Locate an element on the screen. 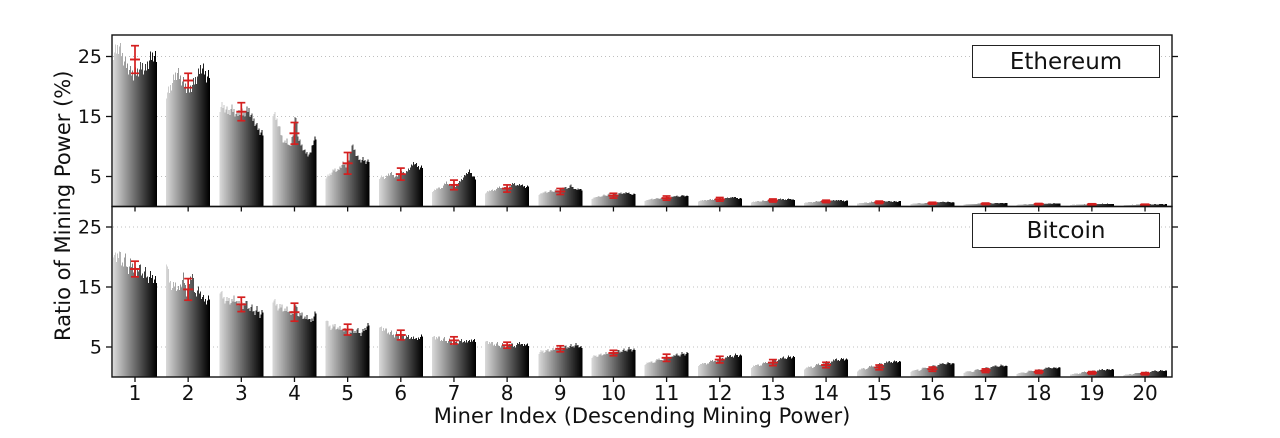 This screenshot has height=438, width=1280. svg-text: 1 is located at coordinates (135, 393).